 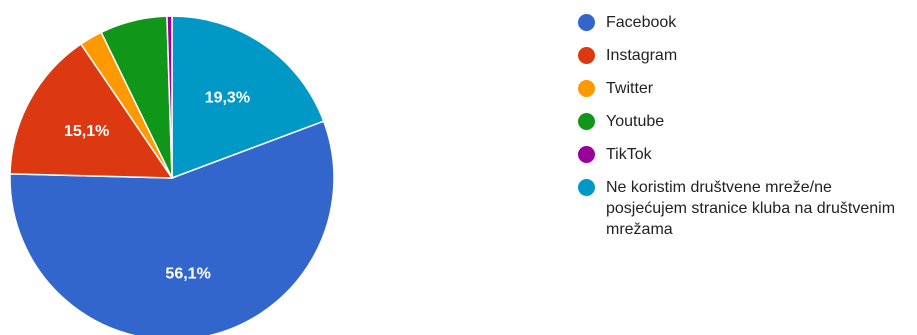 What do you see at coordinates (629, 154) in the screenshot?
I see `legend-label: TikTok` at bounding box center [629, 154].